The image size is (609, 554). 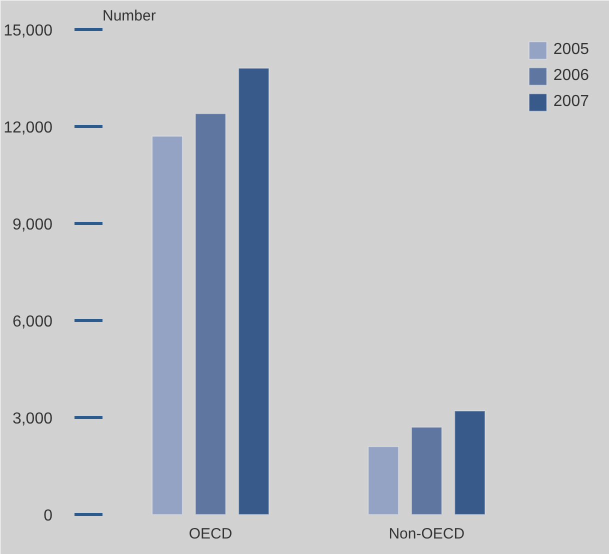 What do you see at coordinates (571, 102) in the screenshot?
I see `legend-label: 2007` at bounding box center [571, 102].